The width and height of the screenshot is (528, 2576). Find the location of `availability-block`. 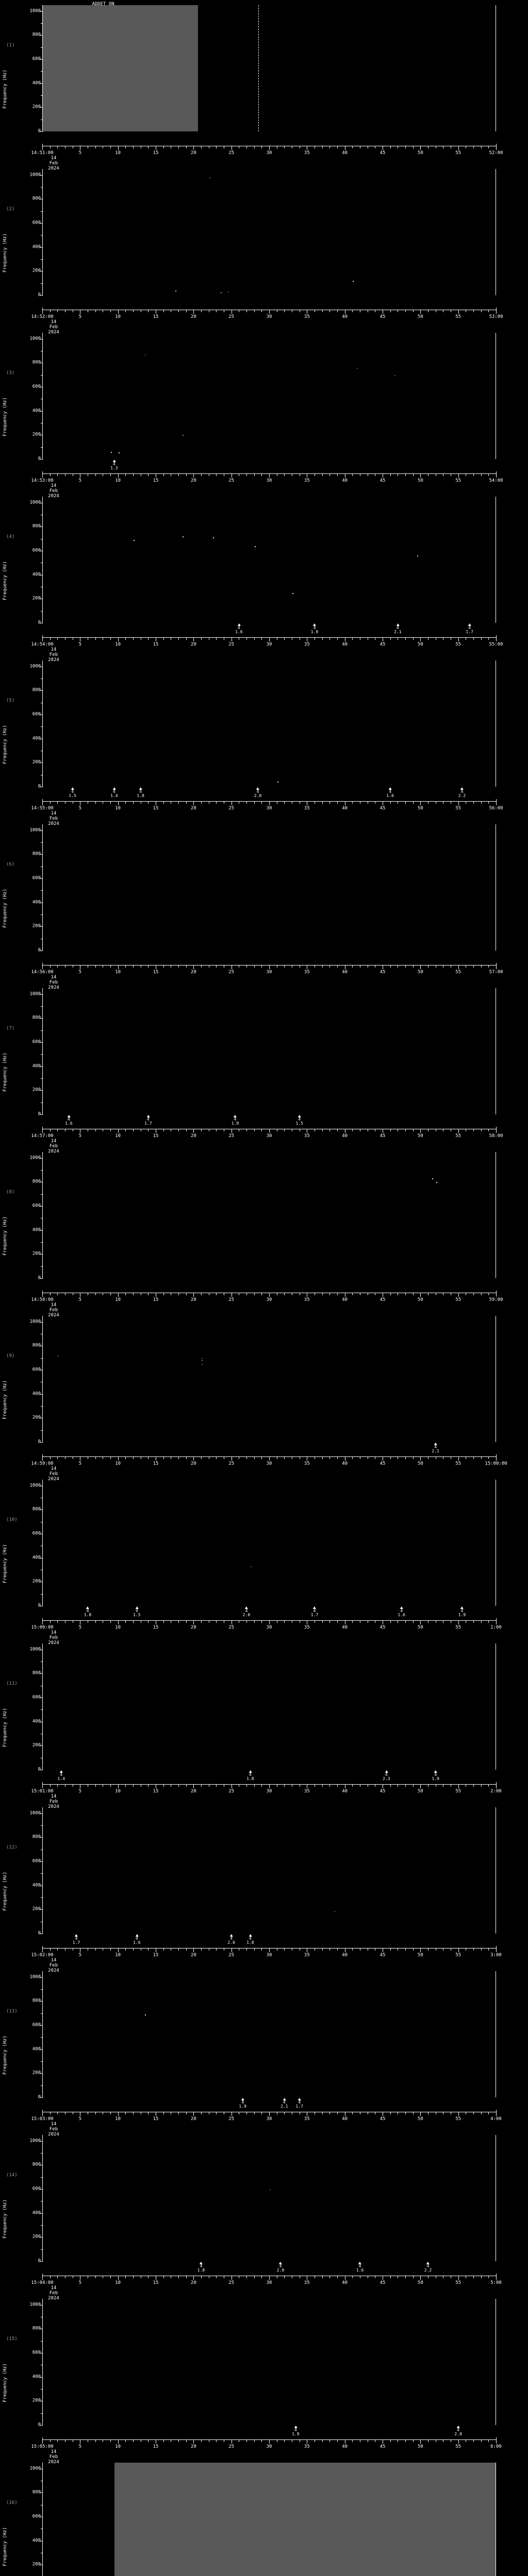

availability-block is located at coordinates (121, 68).